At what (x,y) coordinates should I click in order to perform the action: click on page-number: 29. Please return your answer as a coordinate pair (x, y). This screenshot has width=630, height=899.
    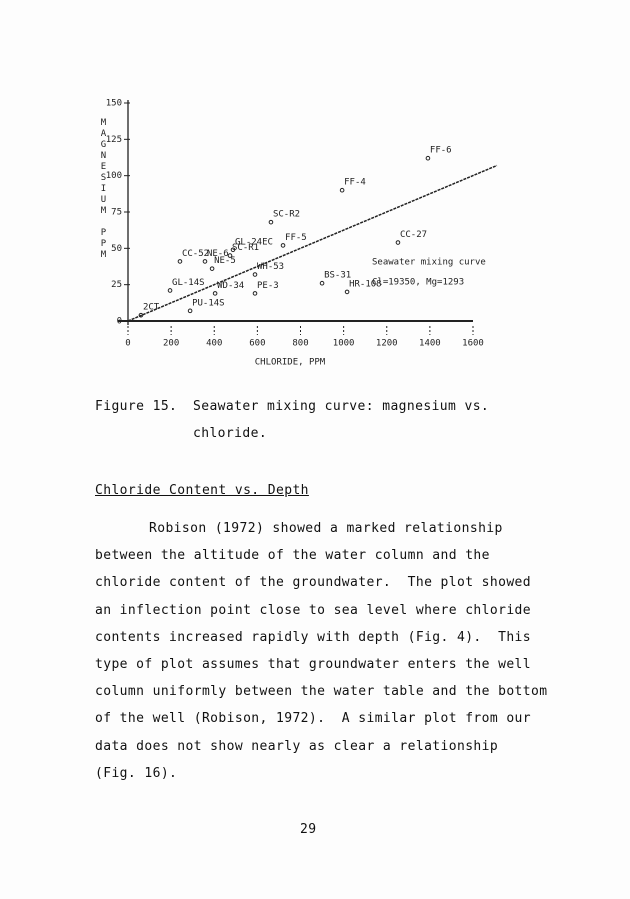
    Looking at the image, I should click on (308, 829).